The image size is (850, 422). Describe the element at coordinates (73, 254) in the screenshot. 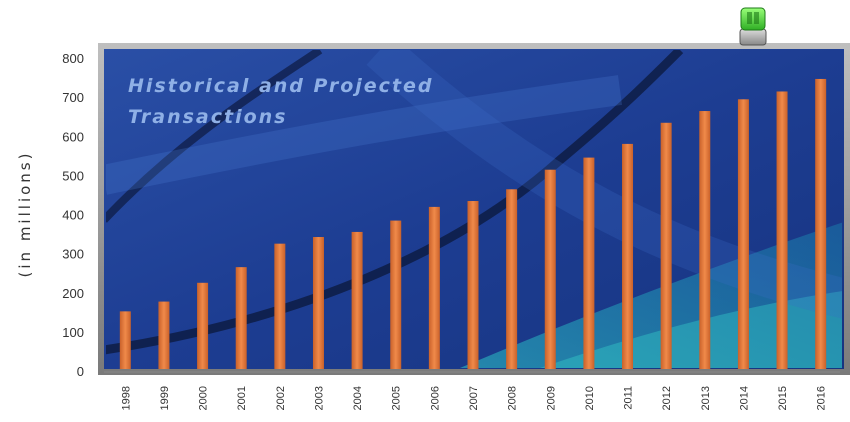

I see `y-tick-label: 300` at that location.